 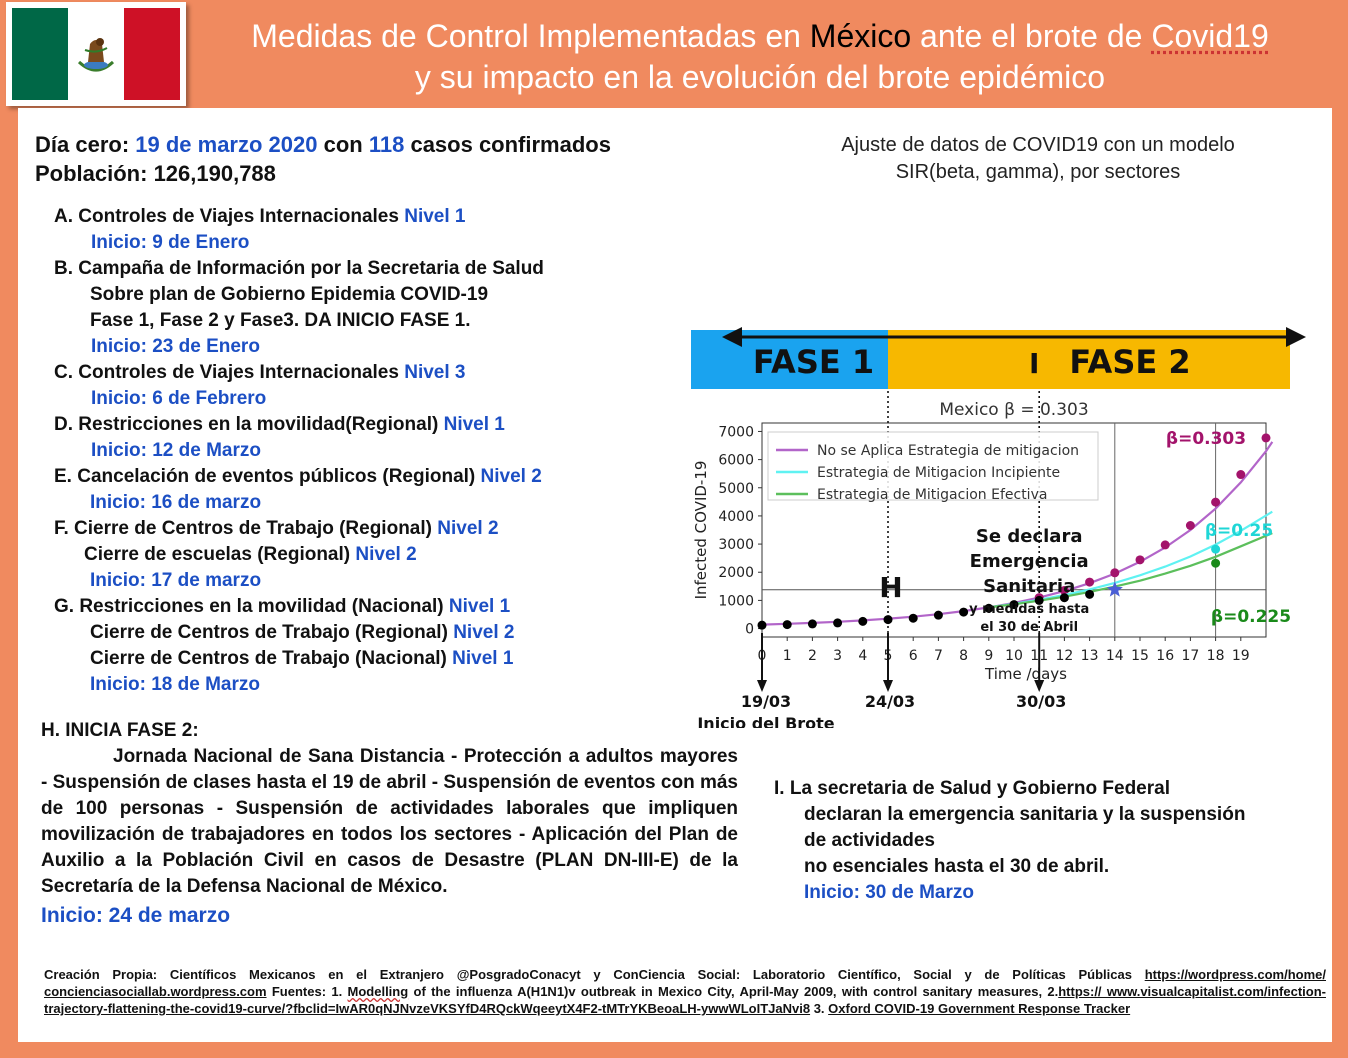 What do you see at coordinates (1029, 609) in the screenshot?
I see `annotation-emergency-4: y medidas hasta` at bounding box center [1029, 609].